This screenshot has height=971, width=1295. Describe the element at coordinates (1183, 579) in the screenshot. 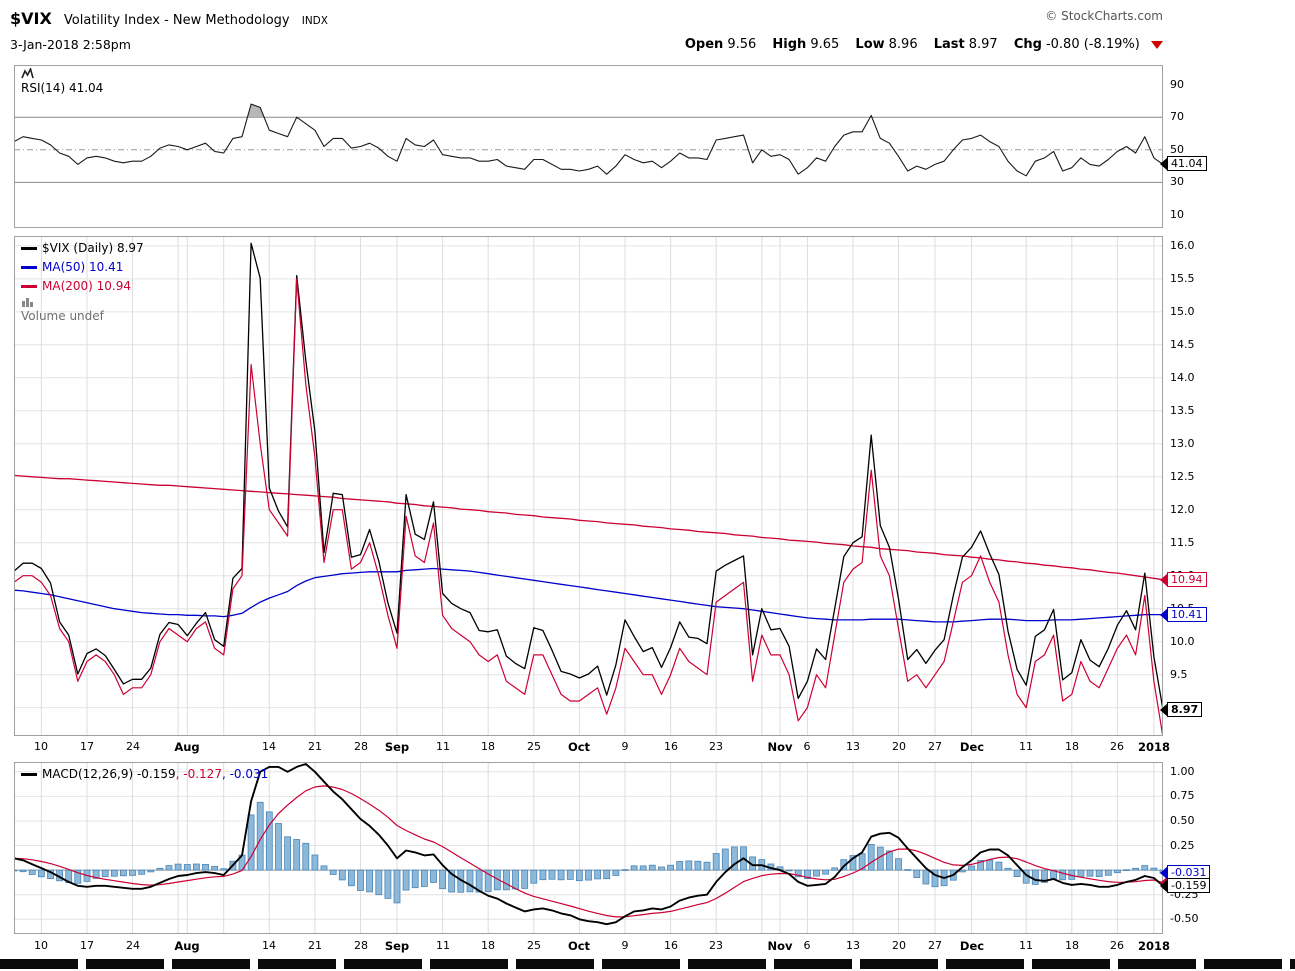

I see `axis-value-tag: 10.94` at that location.